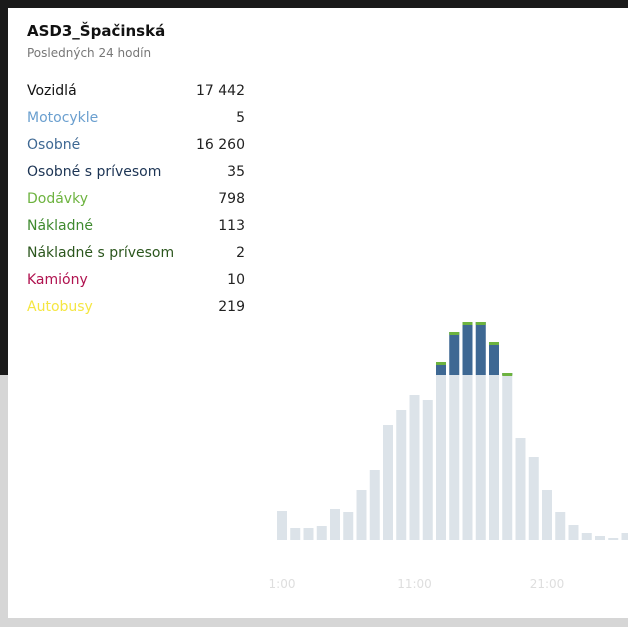 The width and height of the screenshot is (628, 627). Describe the element at coordinates (231, 226) in the screenshot. I see `row-value: 113` at that location.